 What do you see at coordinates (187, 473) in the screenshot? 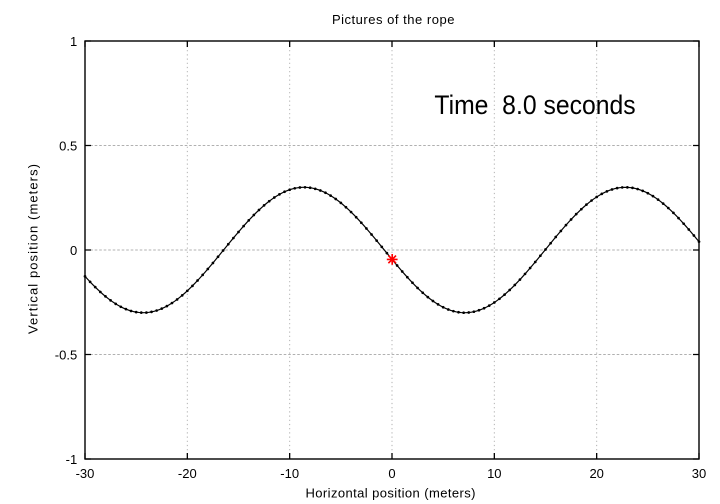
I see `svg-text: -20` at bounding box center [187, 473].